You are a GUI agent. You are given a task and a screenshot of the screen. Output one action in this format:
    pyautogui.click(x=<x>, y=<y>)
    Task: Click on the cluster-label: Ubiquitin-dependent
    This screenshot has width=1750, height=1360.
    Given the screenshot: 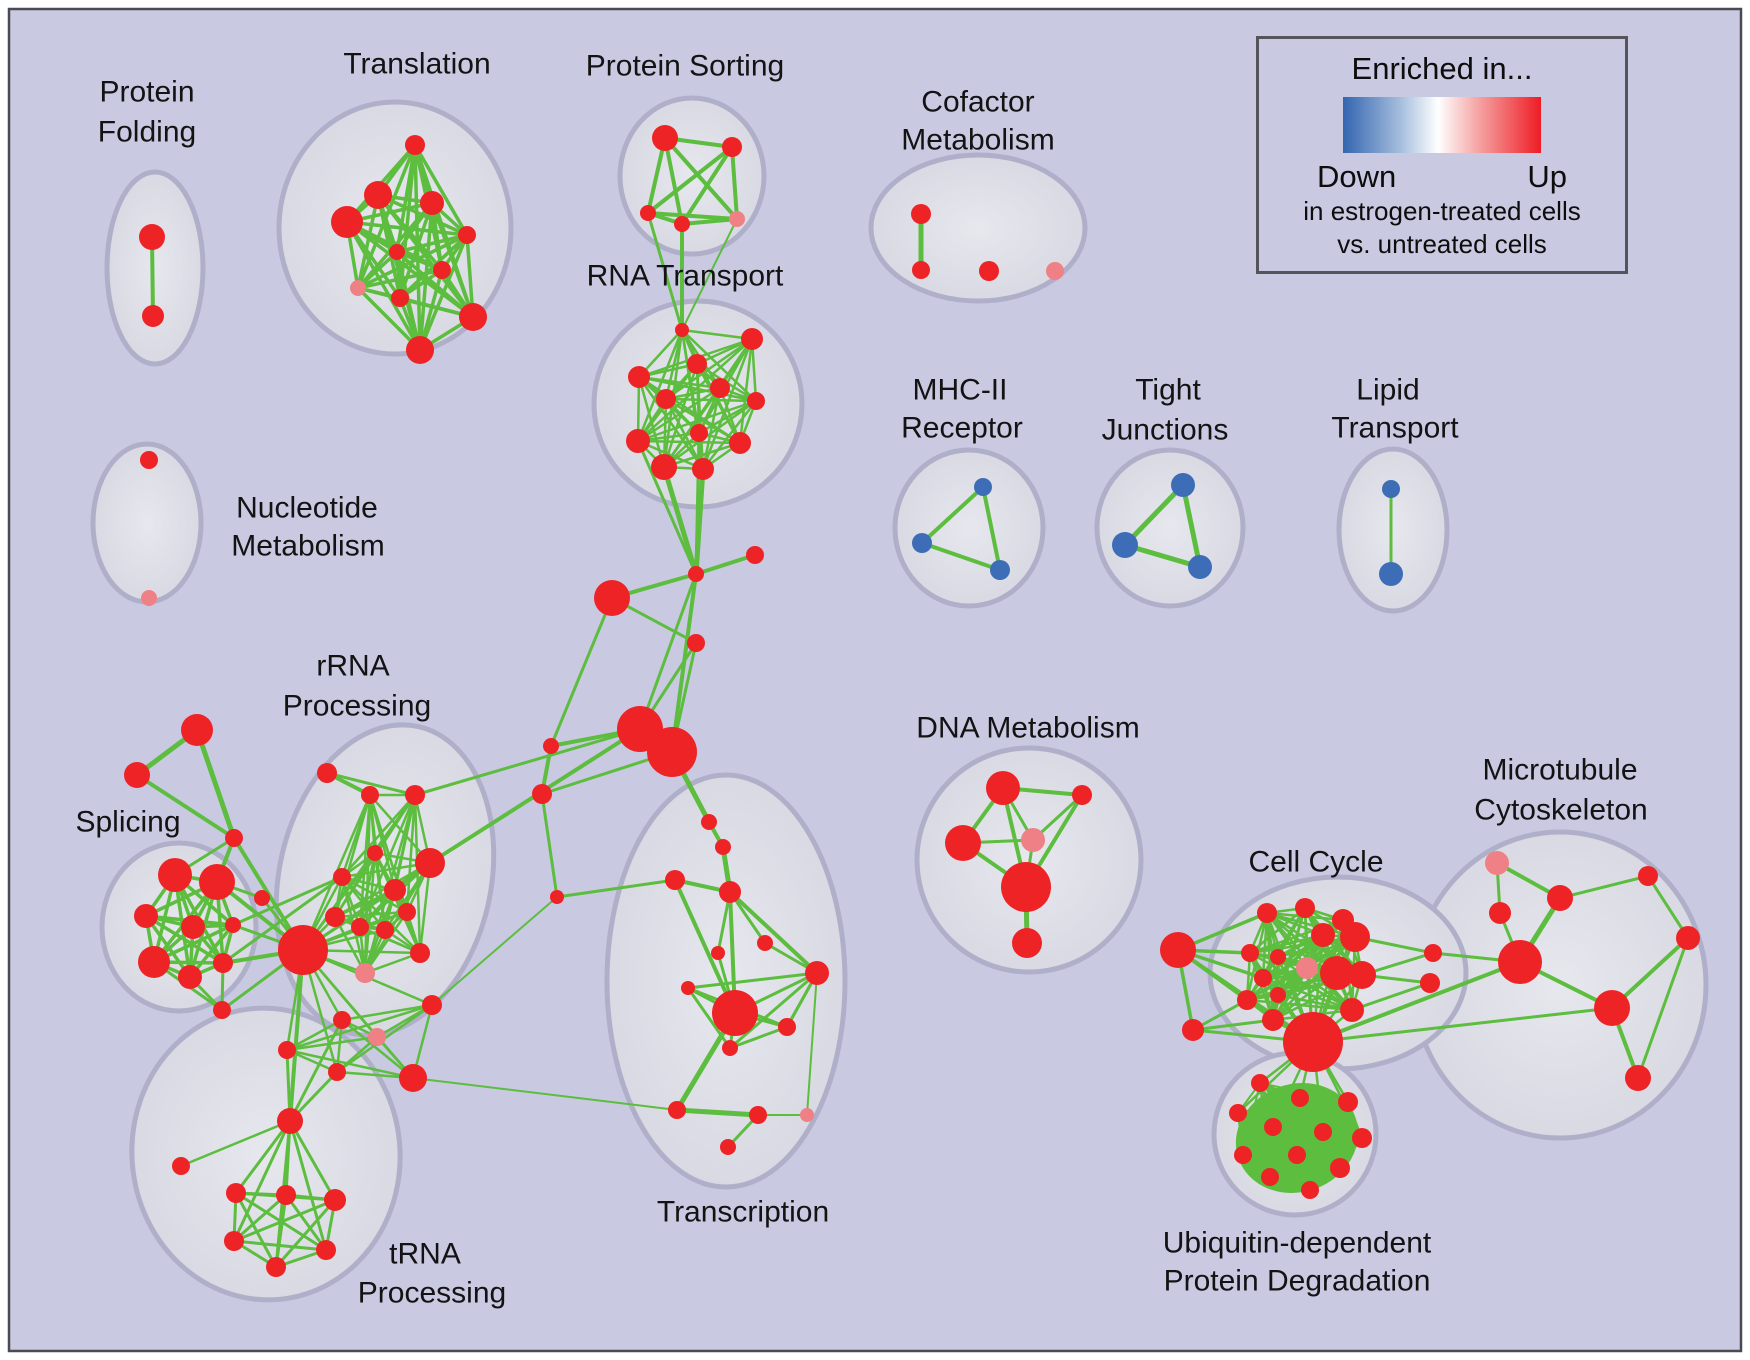 What is the action you would take?
    pyautogui.click(x=1297, y=1243)
    